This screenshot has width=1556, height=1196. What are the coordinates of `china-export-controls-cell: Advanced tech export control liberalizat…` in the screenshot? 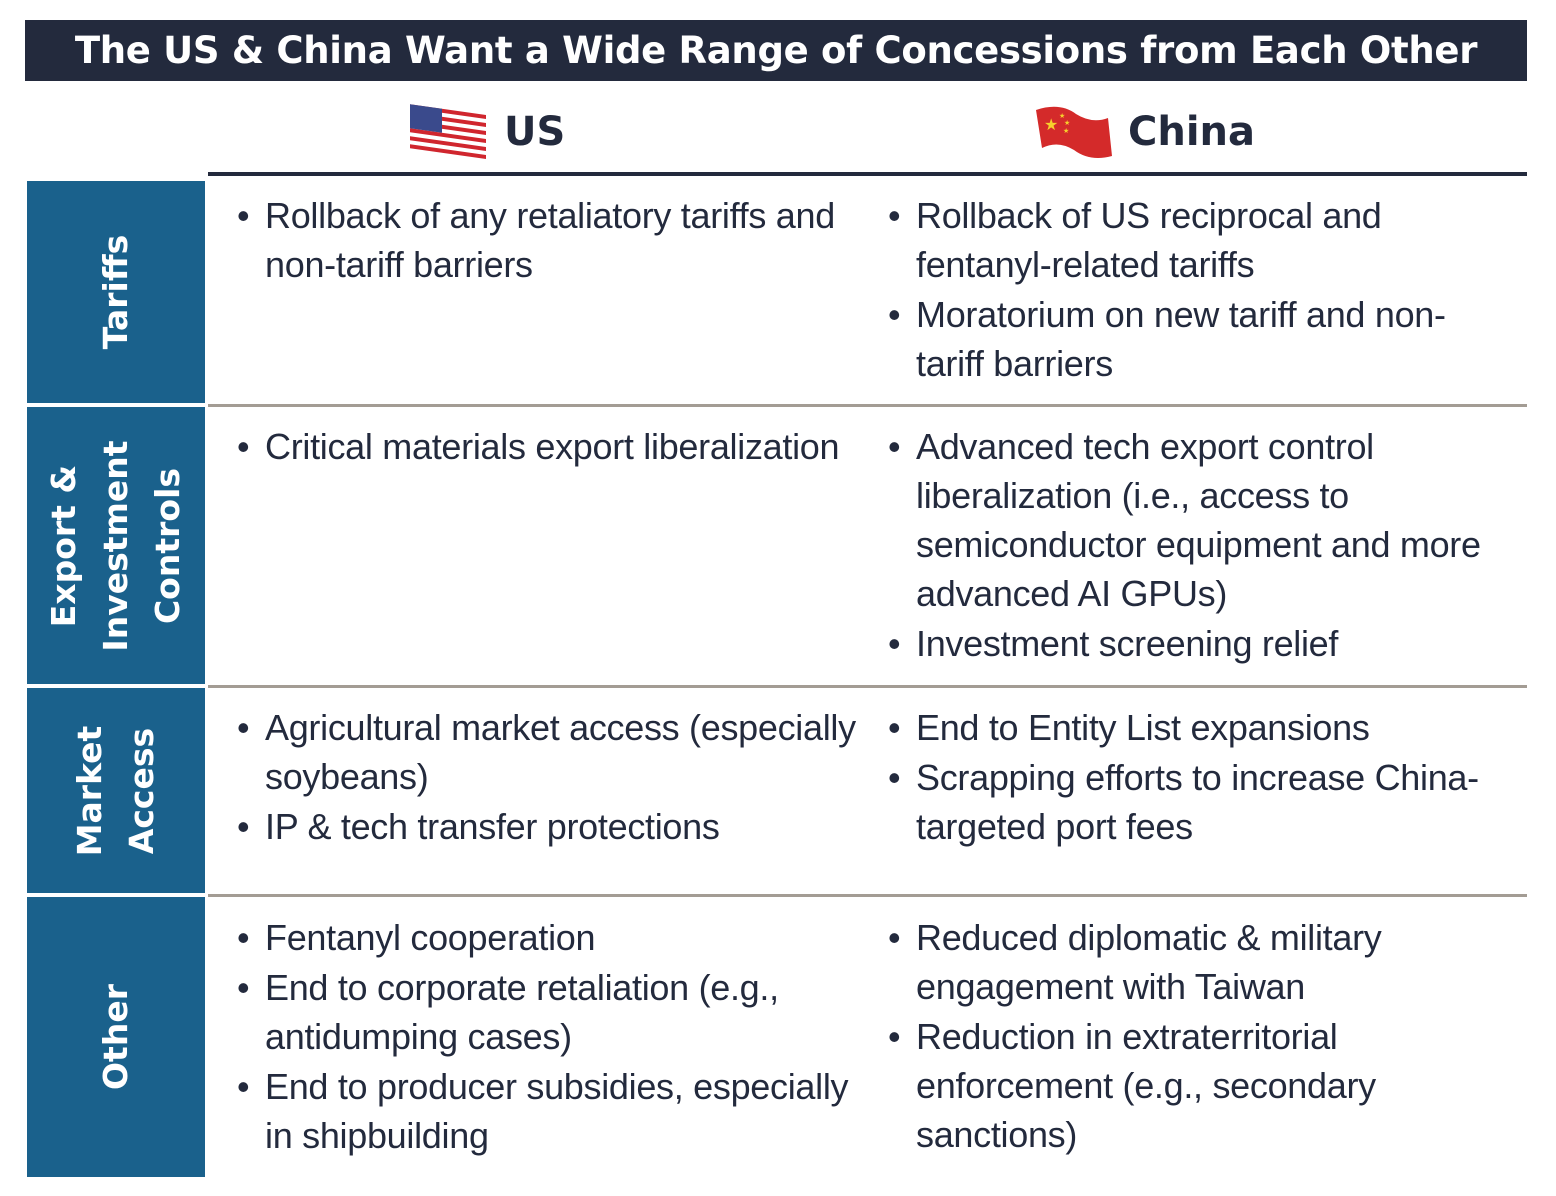 It's located at (1198, 545).